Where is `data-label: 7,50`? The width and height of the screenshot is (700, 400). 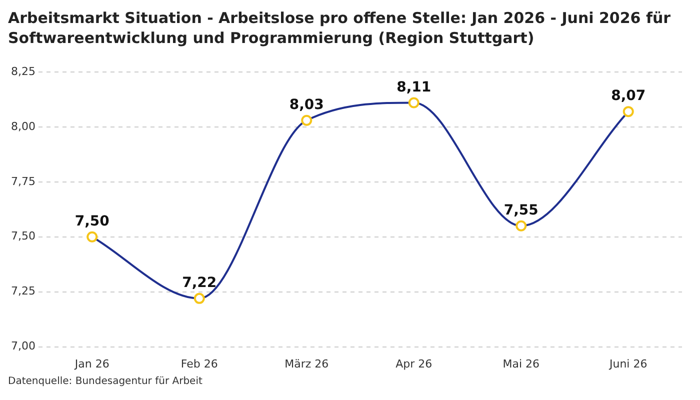 data-label: 7,50 is located at coordinates (92, 222).